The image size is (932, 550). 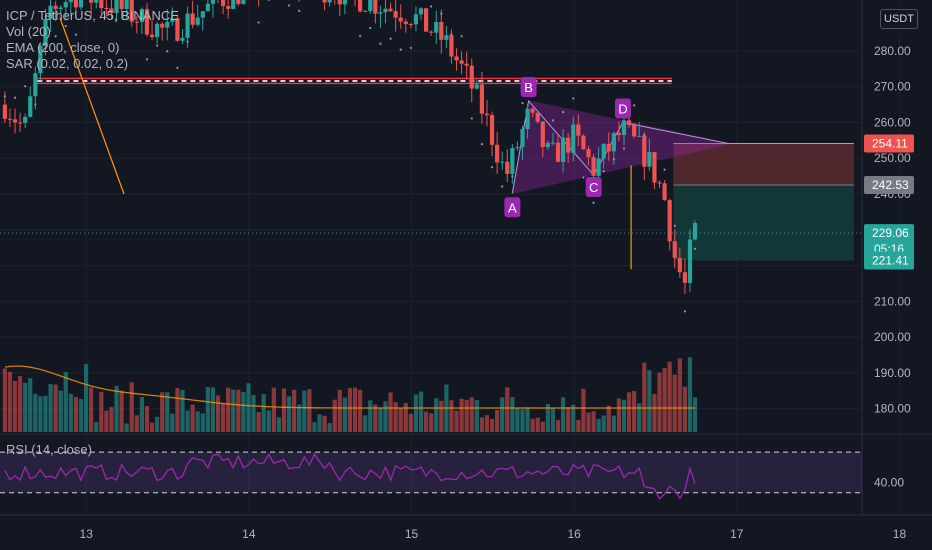 What do you see at coordinates (889, 483) in the screenshot?
I see `rsi-tick-label: 40.00` at bounding box center [889, 483].